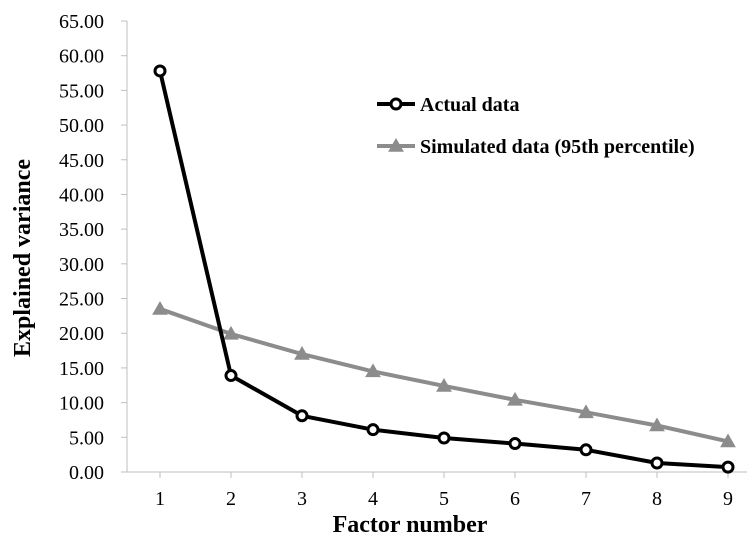 The image size is (753, 543). What do you see at coordinates (81, 369) in the screenshot?
I see `y-tick-label: 15.00` at bounding box center [81, 369].